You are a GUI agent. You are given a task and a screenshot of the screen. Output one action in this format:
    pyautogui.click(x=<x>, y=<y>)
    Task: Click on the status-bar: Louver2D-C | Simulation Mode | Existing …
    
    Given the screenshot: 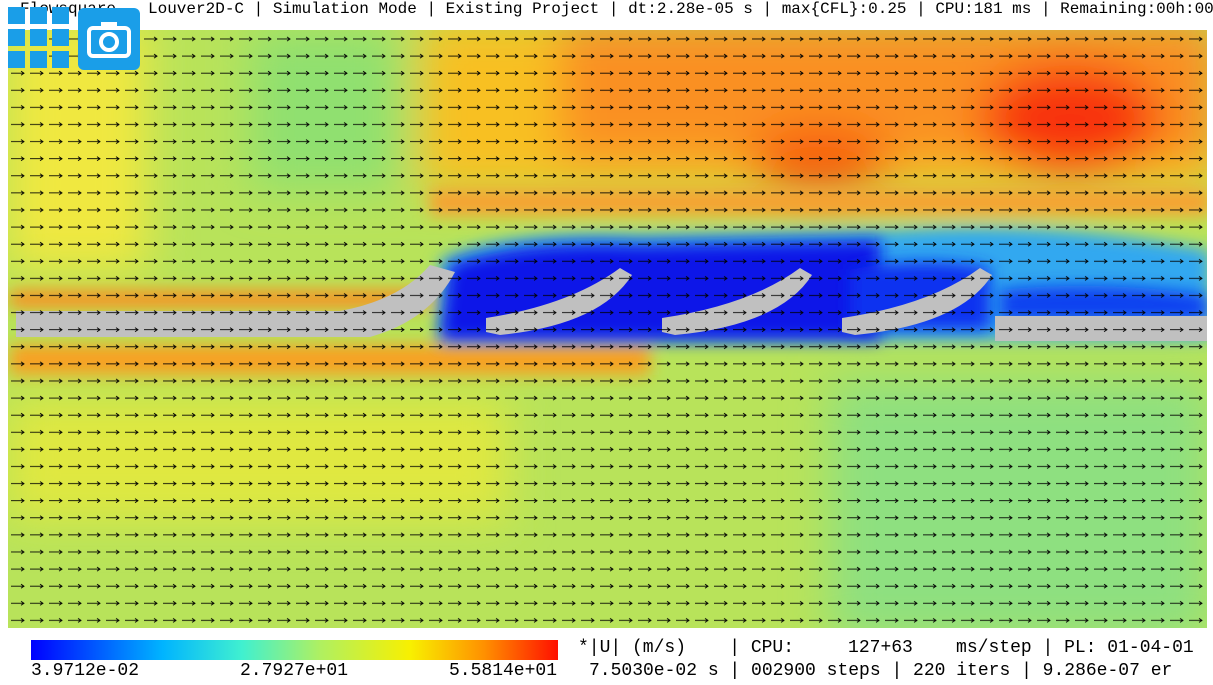 What is the action you would take?
    pyautogui.click(x=680, y=9)
    